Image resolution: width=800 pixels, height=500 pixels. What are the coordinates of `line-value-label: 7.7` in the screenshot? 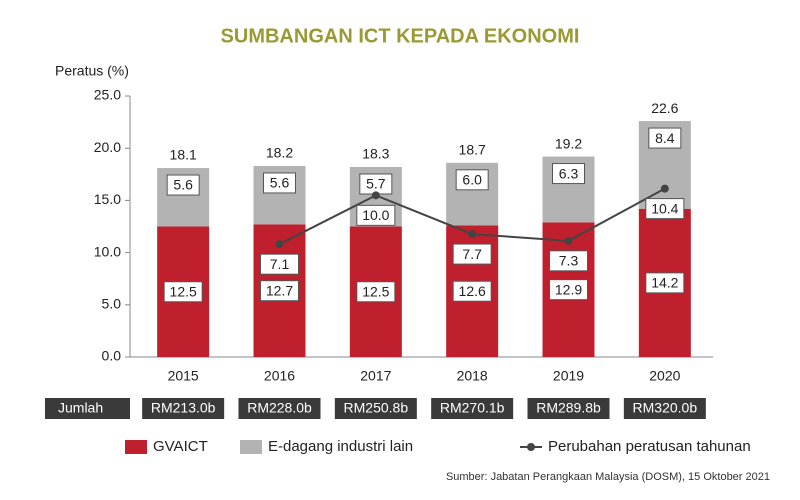 It's located at (472, 254).